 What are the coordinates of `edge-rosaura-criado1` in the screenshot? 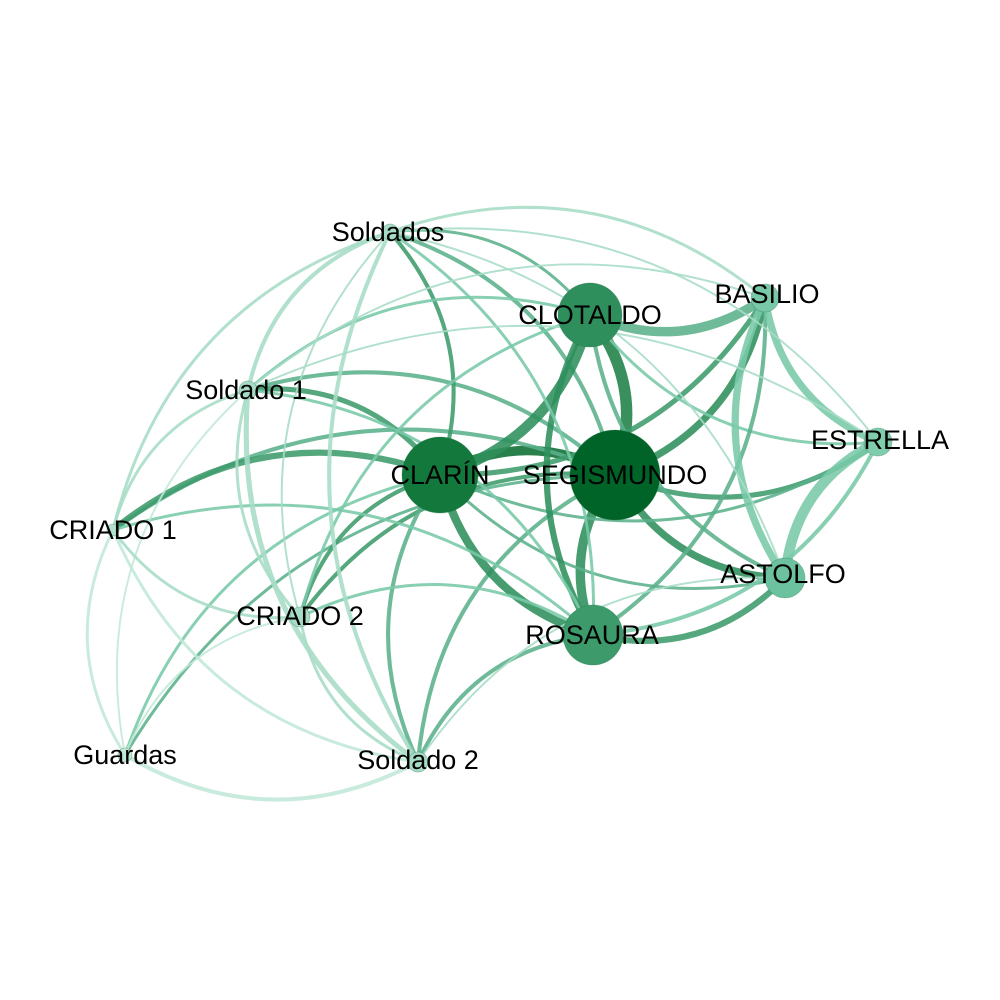 It's located at (353, 570).